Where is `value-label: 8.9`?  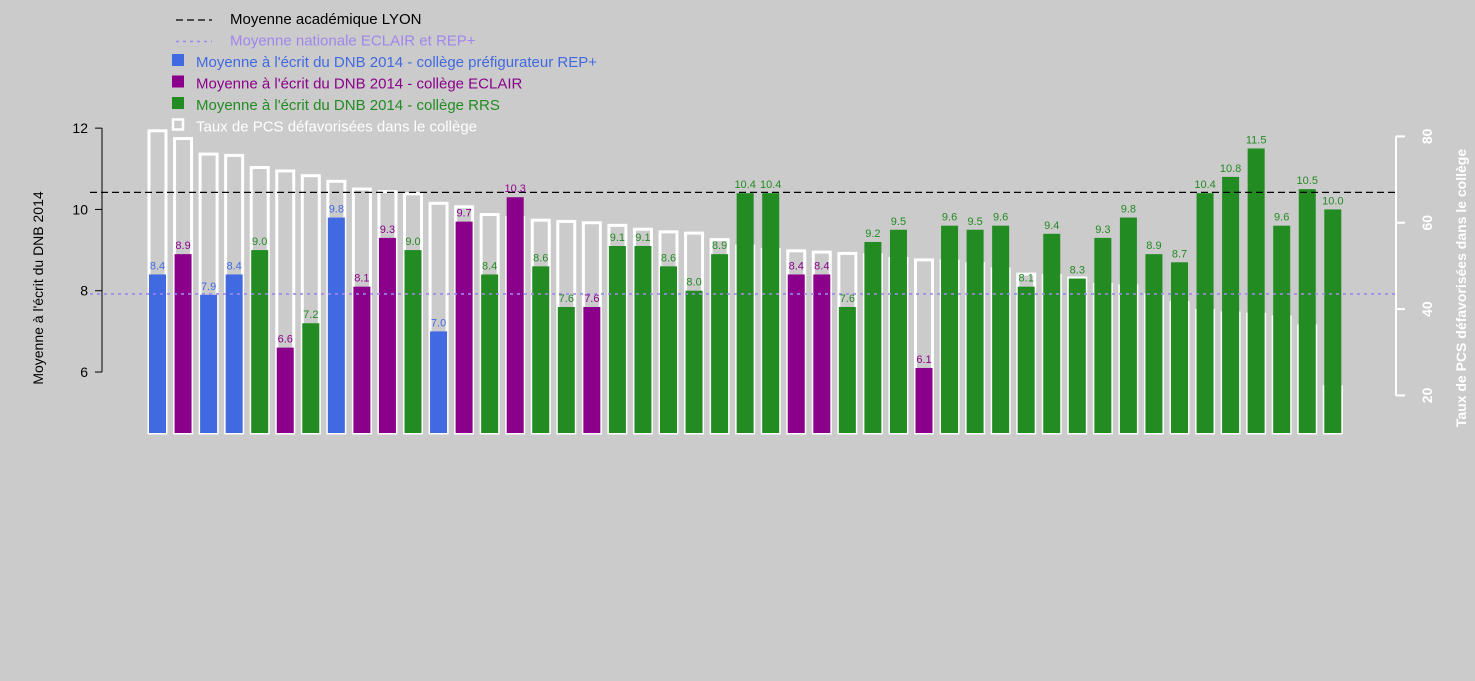
value-label: 8.9 is located at coordinates (719, 246).